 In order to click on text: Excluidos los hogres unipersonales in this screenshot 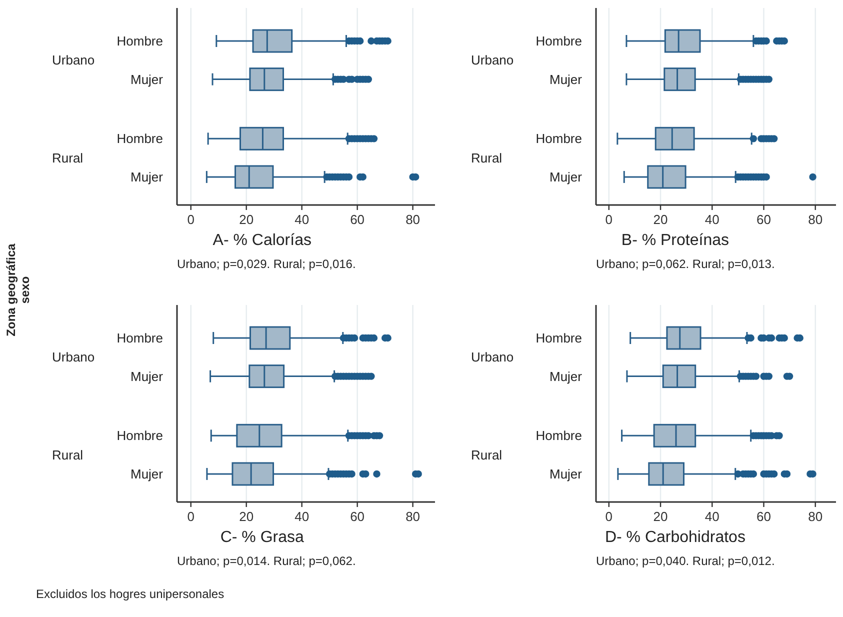, I will do `click(130, 594)`.